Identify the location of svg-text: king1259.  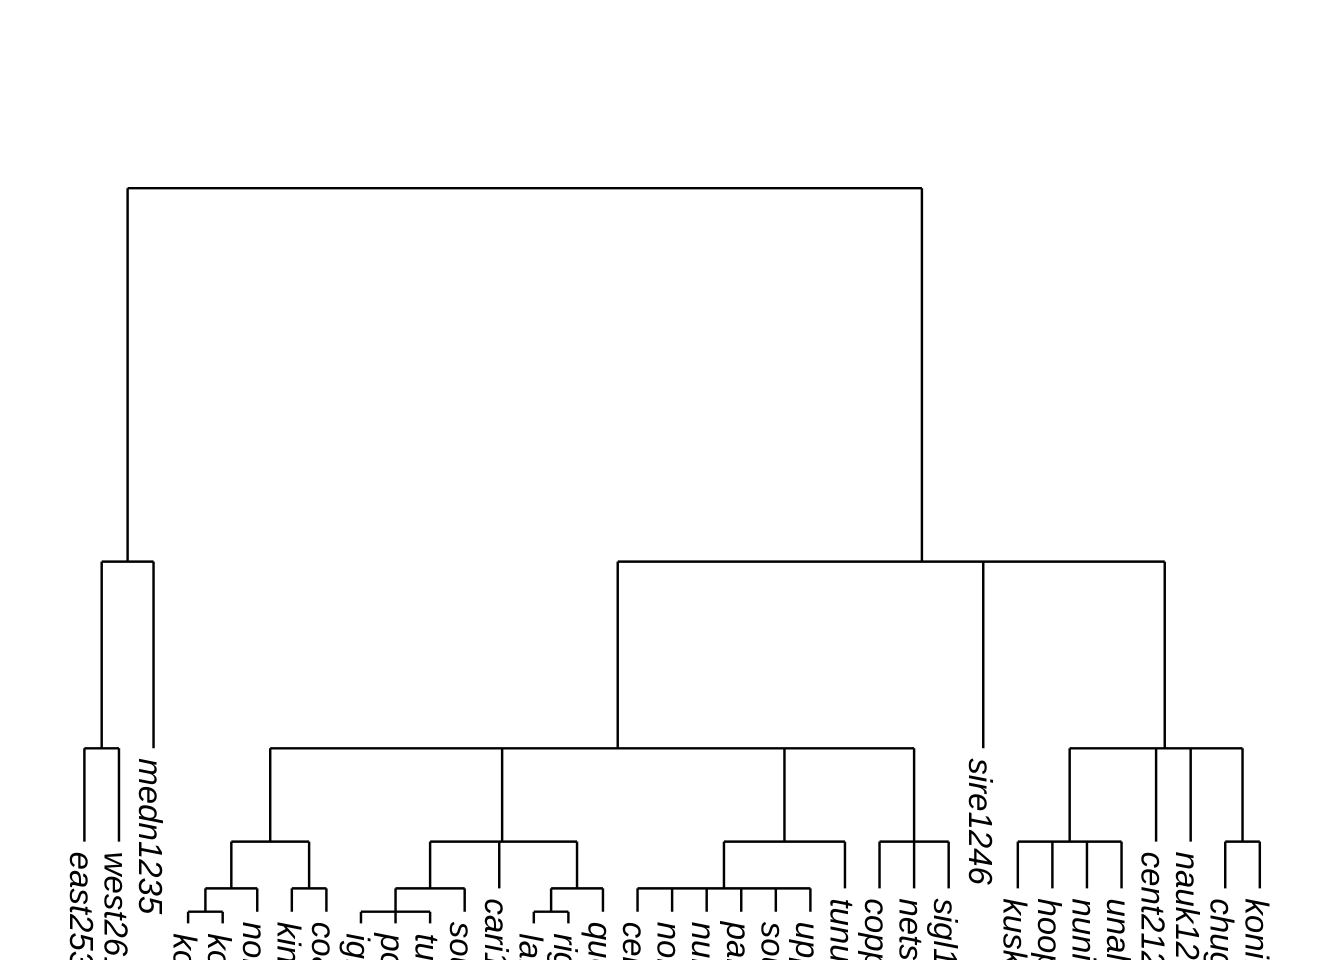
(288, 941).